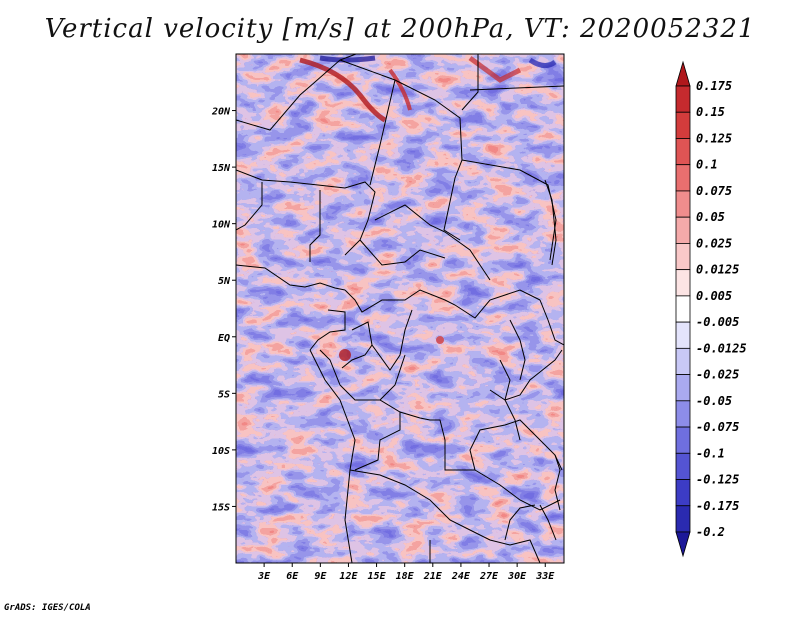 The image size is (800, 618). Describe the element at coordinates (292, 576) in the screenshot. I see `lon-tick-label: 6E` at that location.